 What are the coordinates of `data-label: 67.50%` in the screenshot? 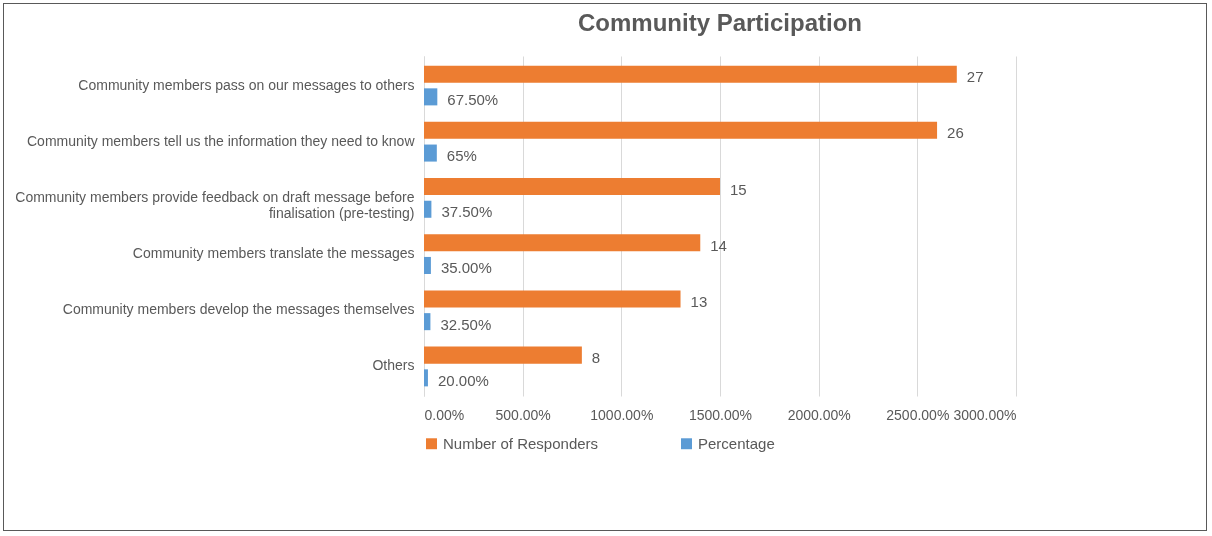 It's located at (473, 99).